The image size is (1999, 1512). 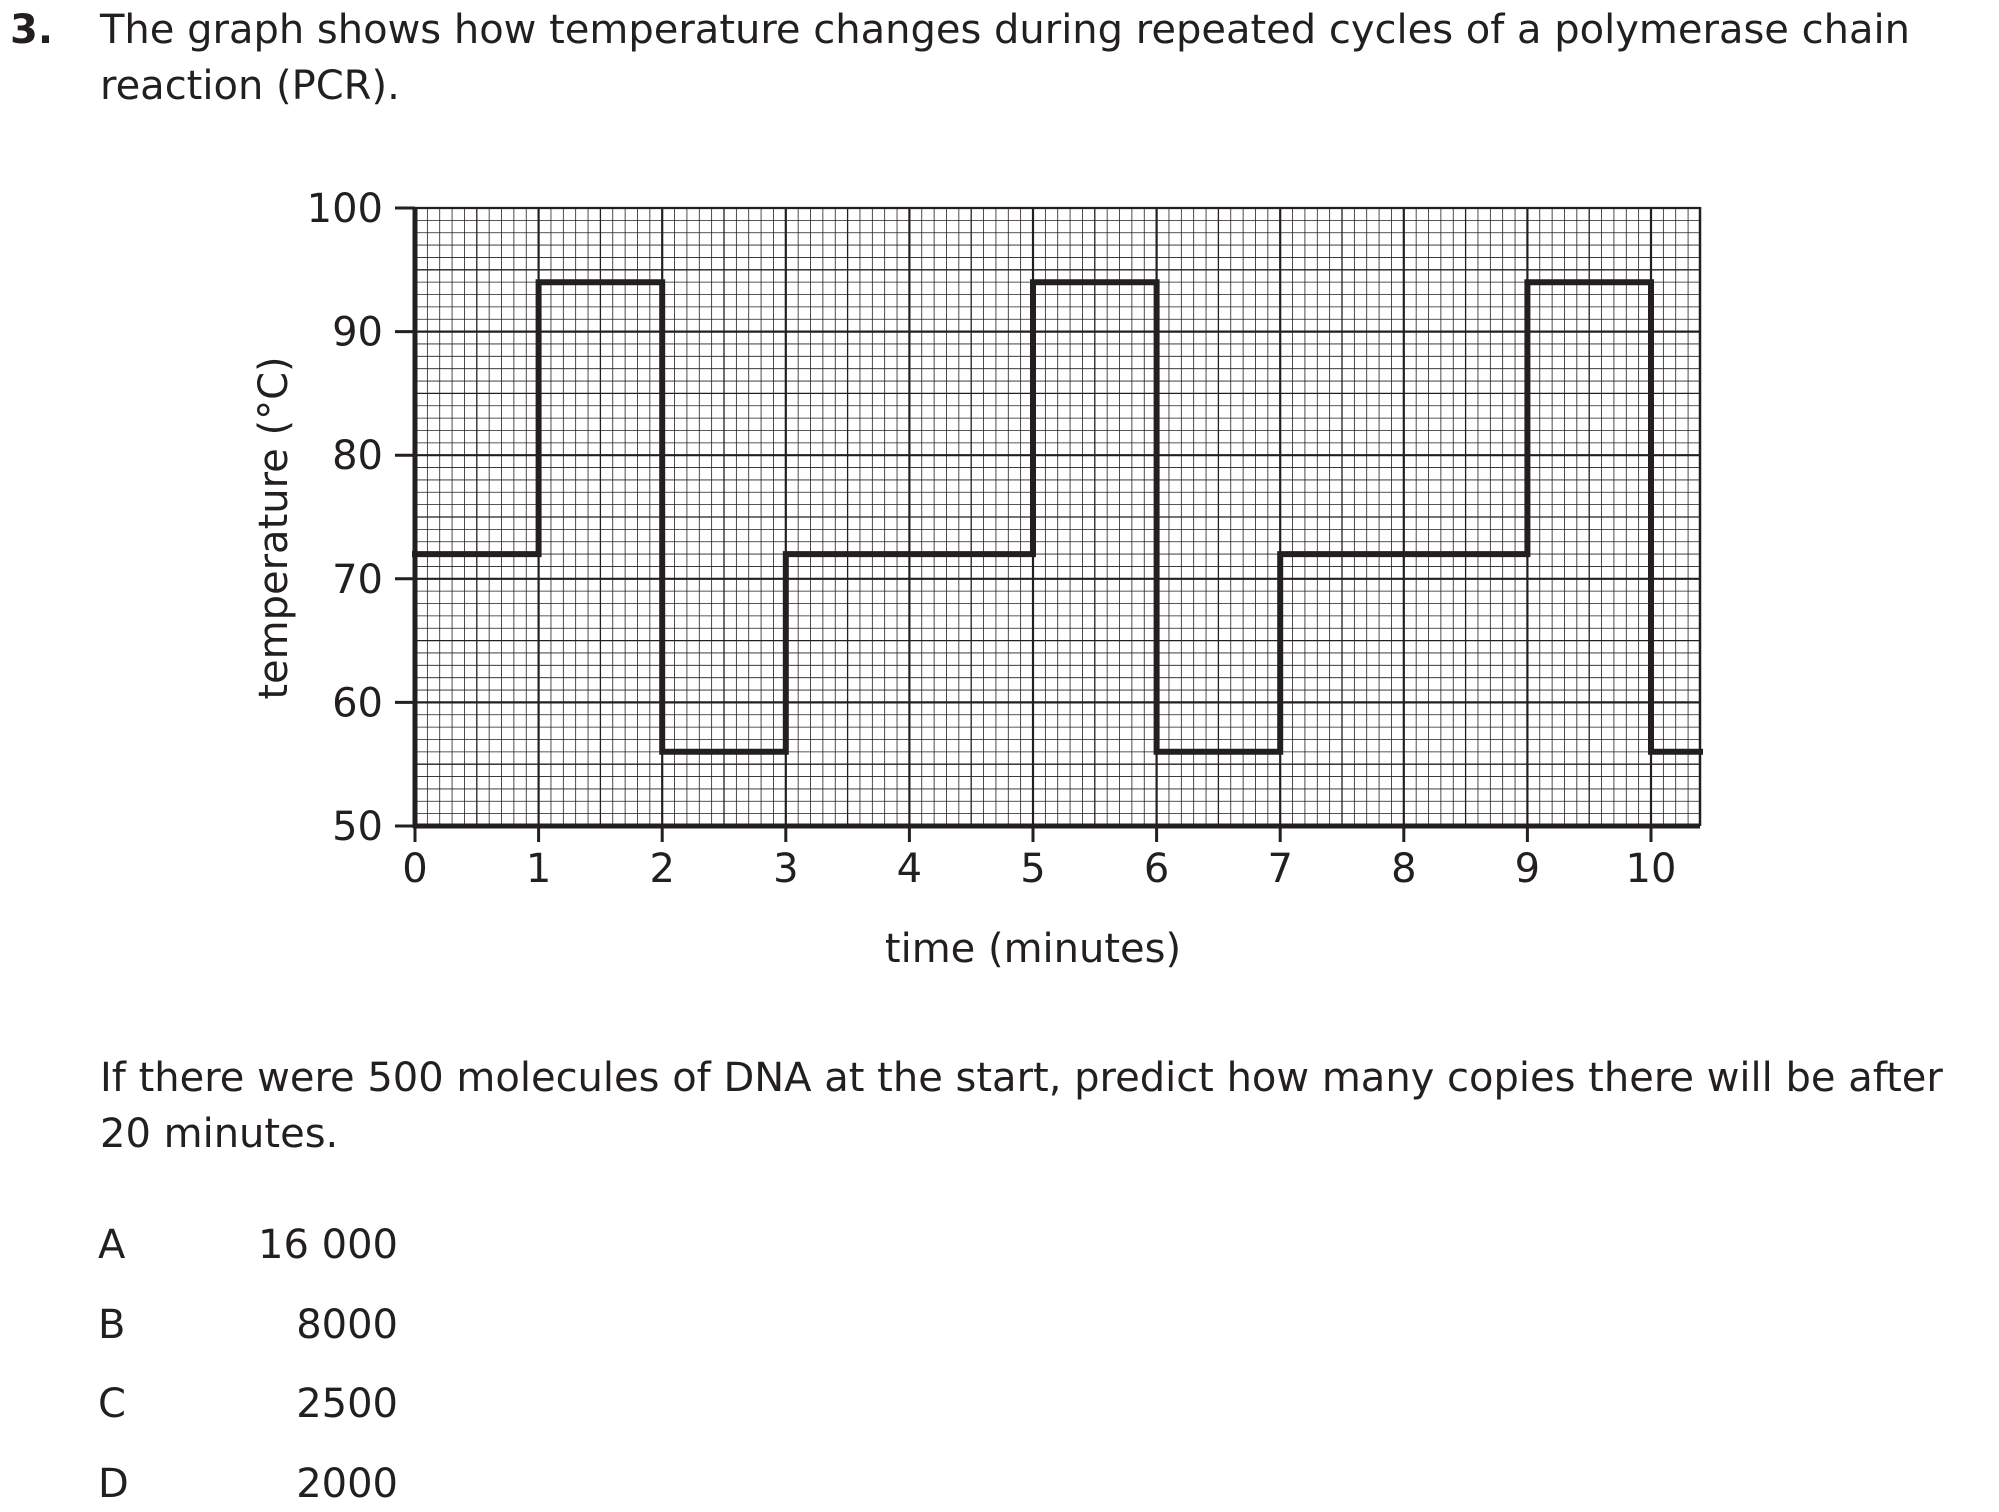 What do you see at coordinates (112, 1325) in the screenshot?
I see `option-letter: B` at bounding box center [112, 1325].